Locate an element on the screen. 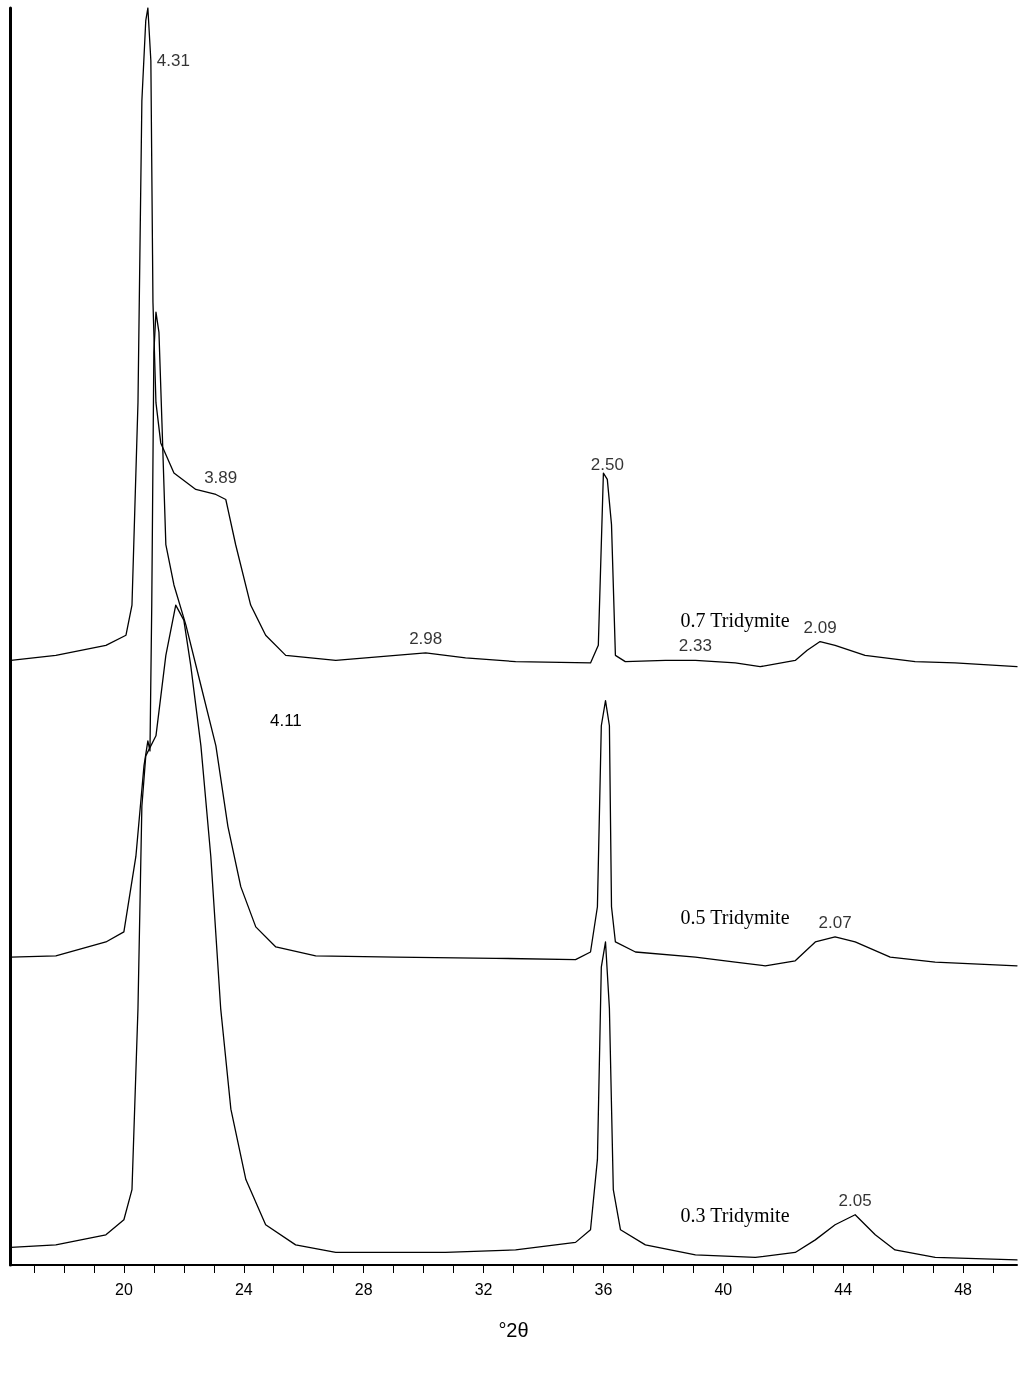 This screenshot has height=1375, width=1023. annotation: 2.98 is located at coordinates (426, 638).